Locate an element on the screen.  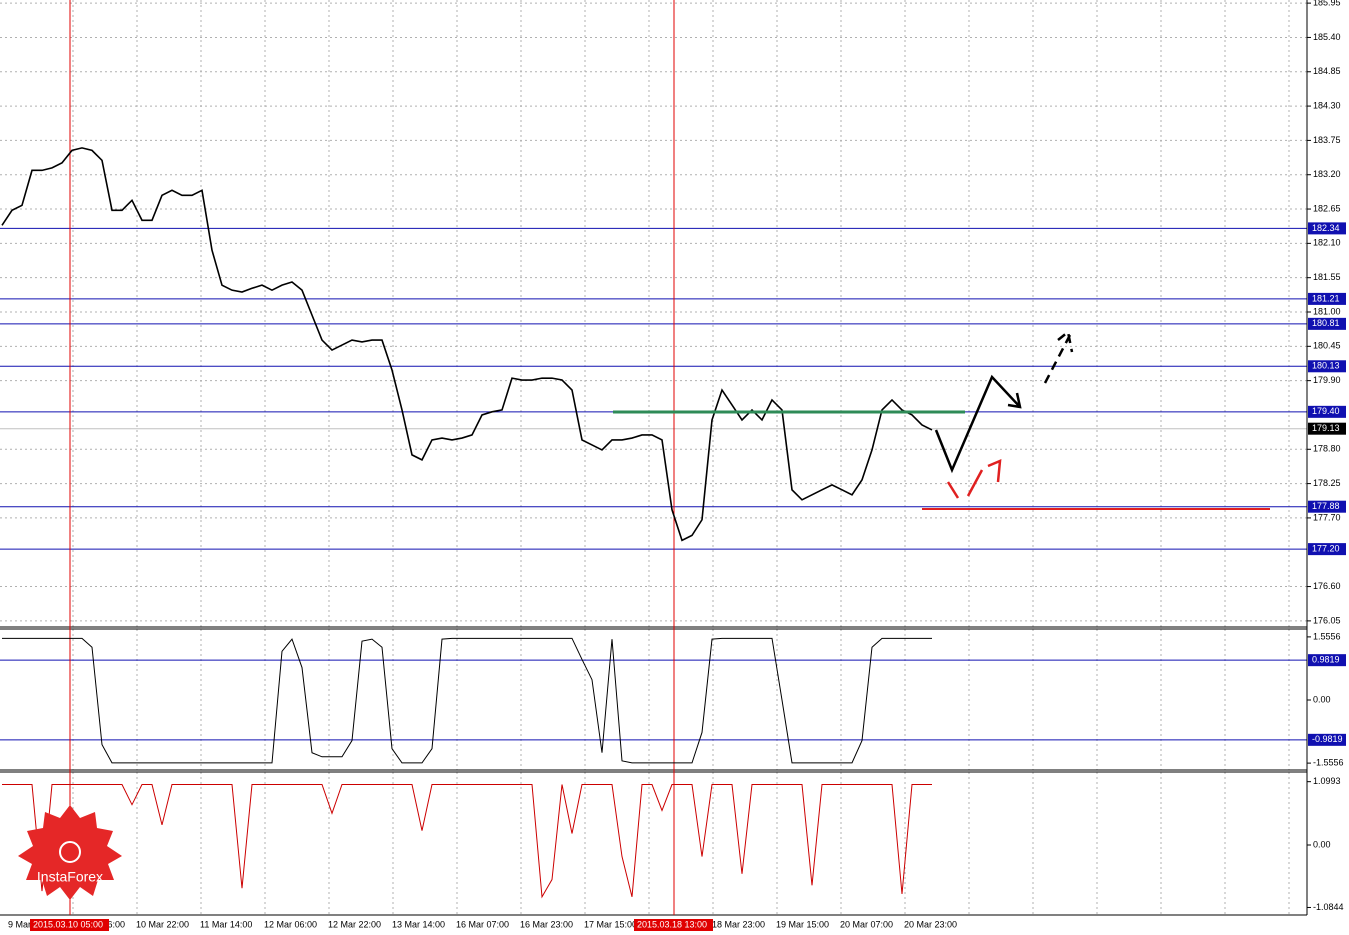
x-tick-label: 12 Mar 06:00 is located at coordinates (290, 924).